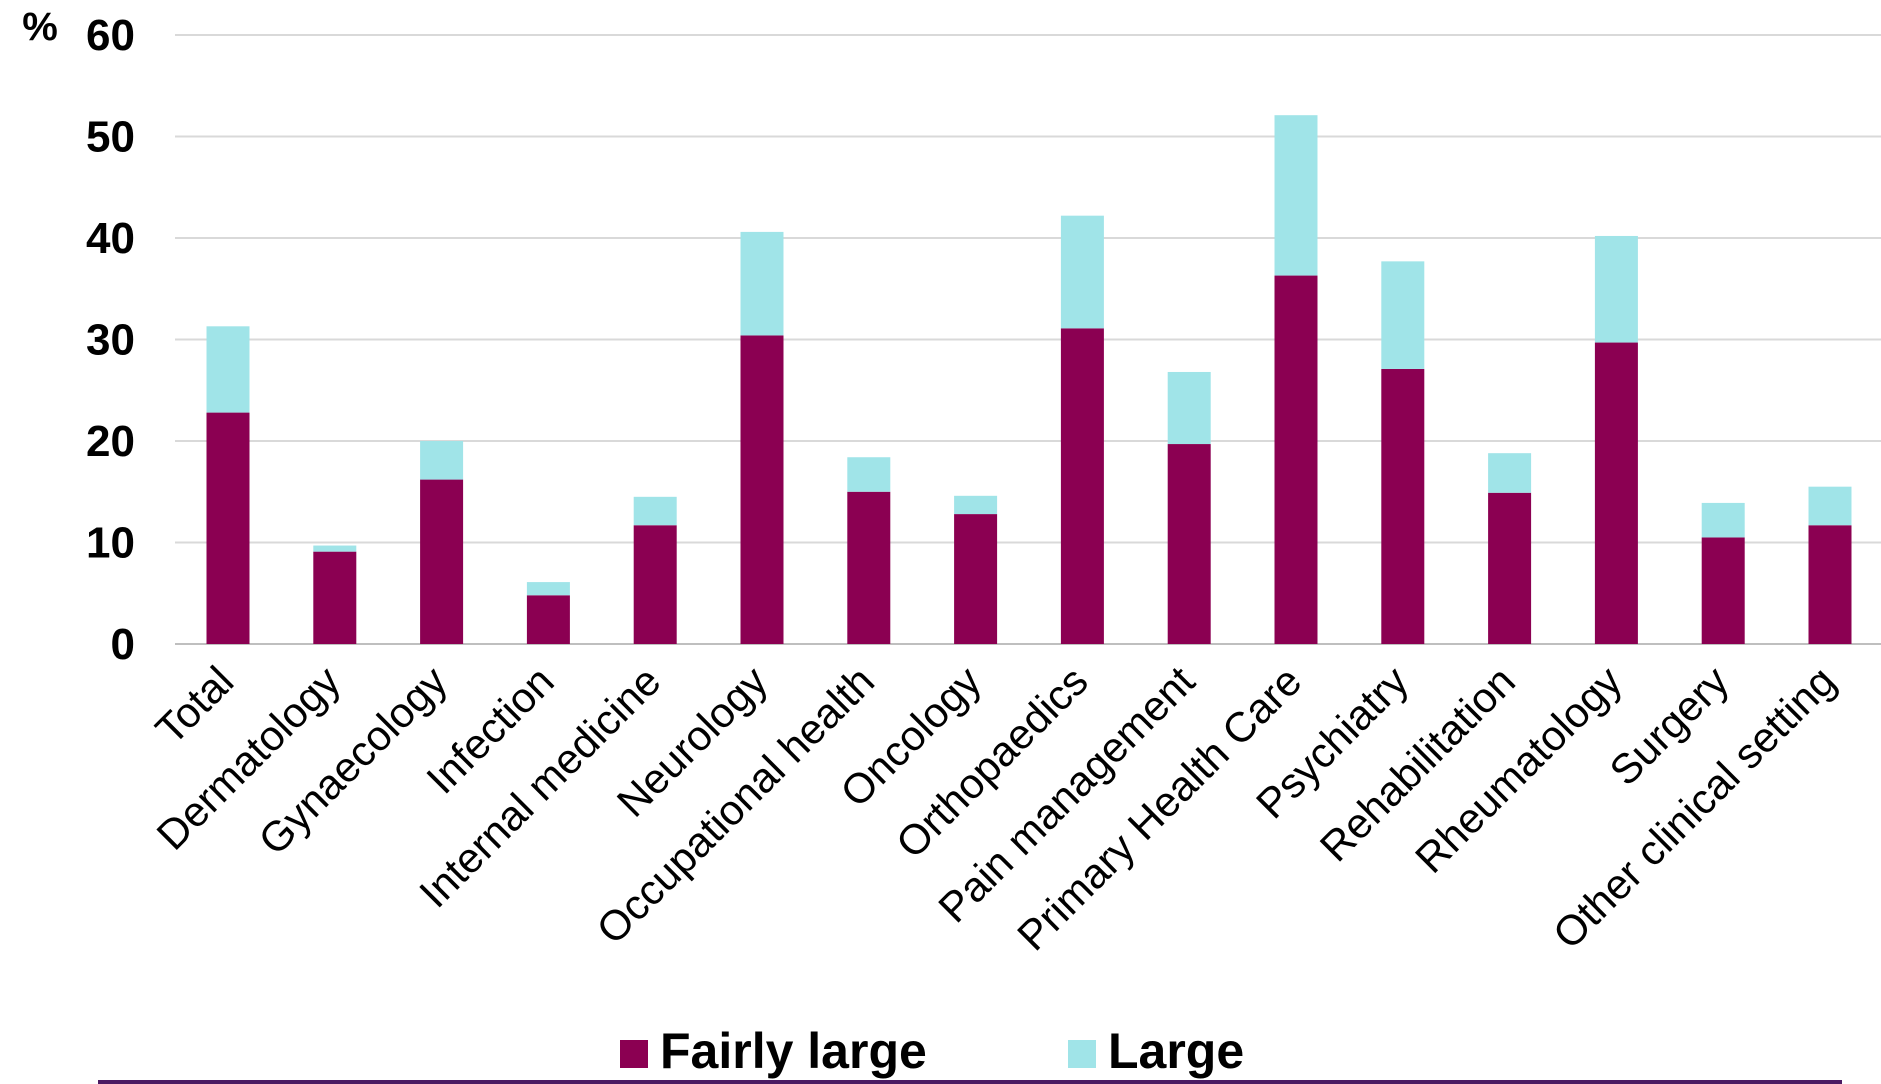 This screenshot has width=1881, height=1084. I want to click on bar-oncology-fairly-large, so click(976, 579).